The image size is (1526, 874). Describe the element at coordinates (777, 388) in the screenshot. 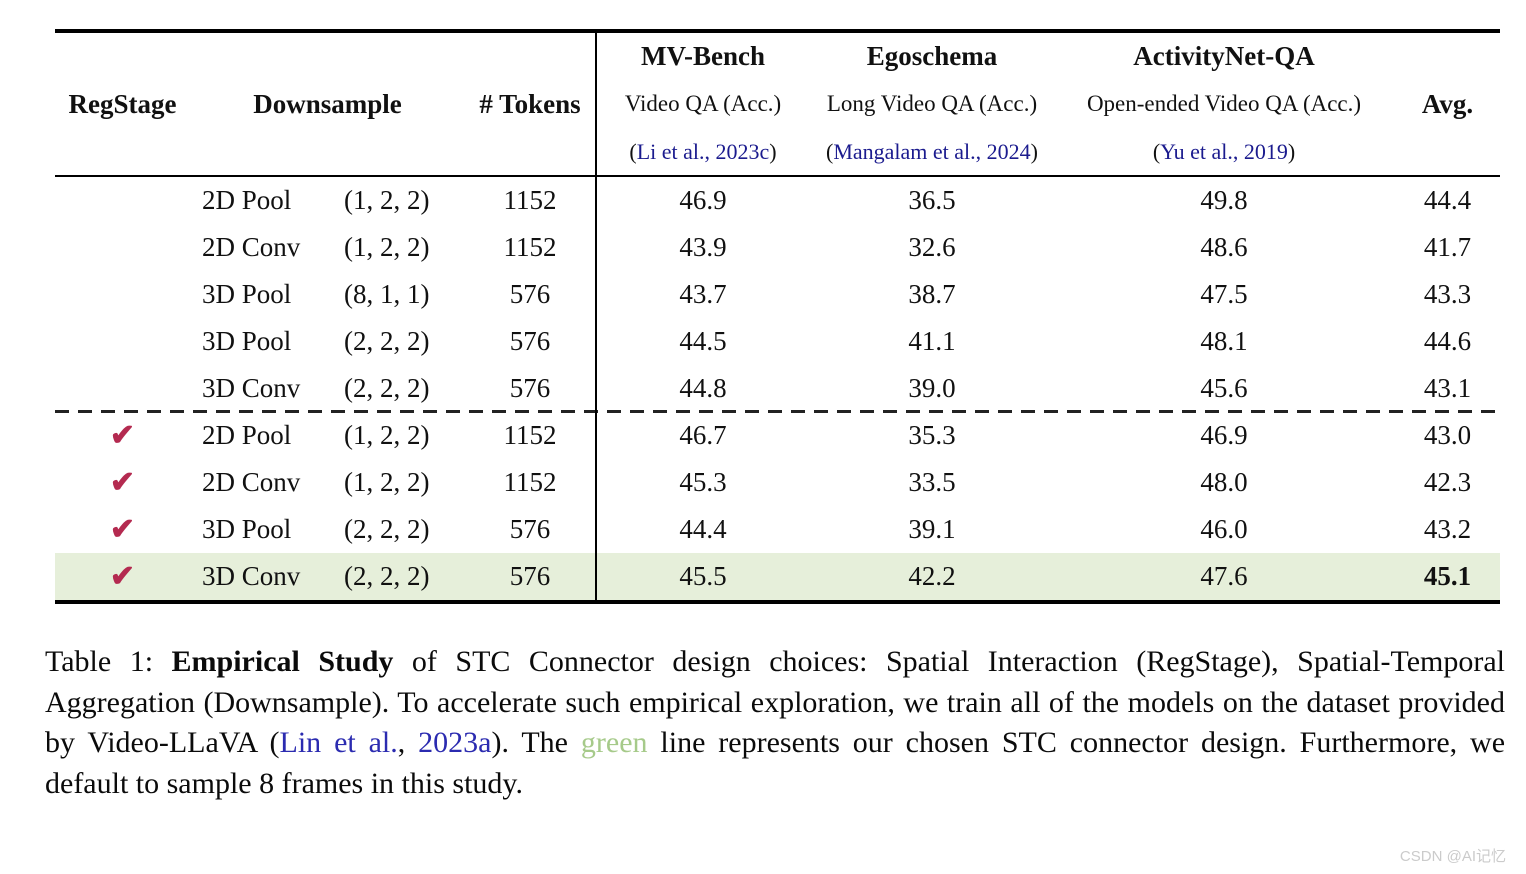

I see `table-row: 3D Conv (2, 2, 2) 576 44.8 39.0 45.6 43.1` at that location.